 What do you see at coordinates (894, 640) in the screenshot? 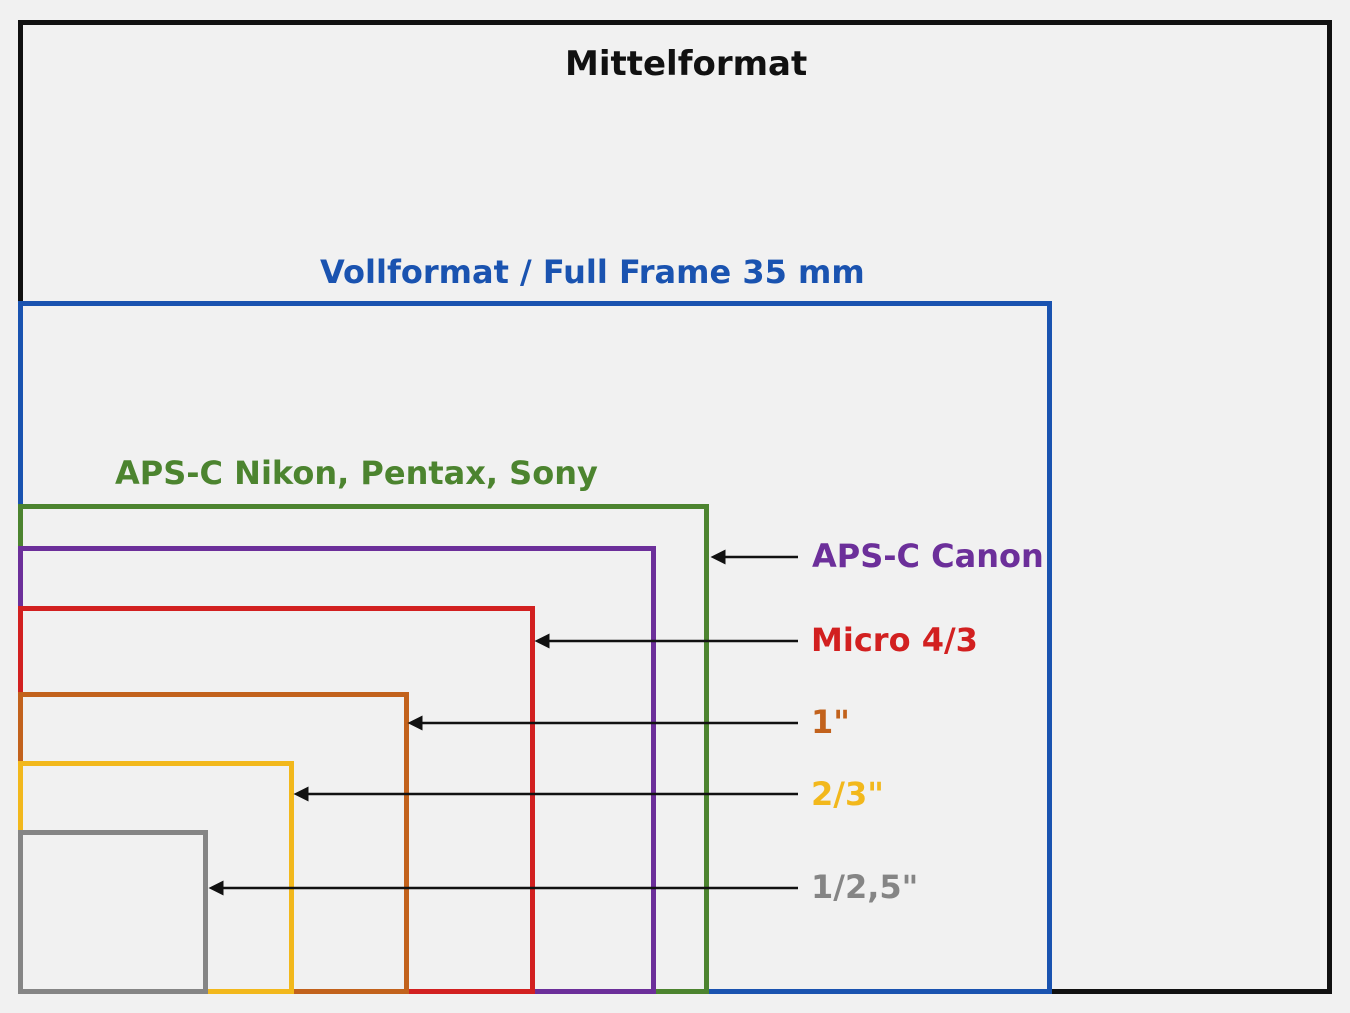
I see `label-micro-four-thirds: Micro 4/3` at bounding box center [894, 640].